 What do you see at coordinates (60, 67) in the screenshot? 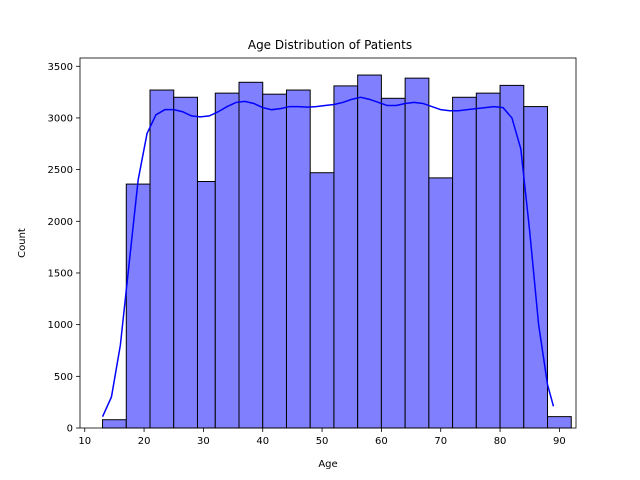
I see `y-tick-label: 3500` at bounding box center [60, 67].